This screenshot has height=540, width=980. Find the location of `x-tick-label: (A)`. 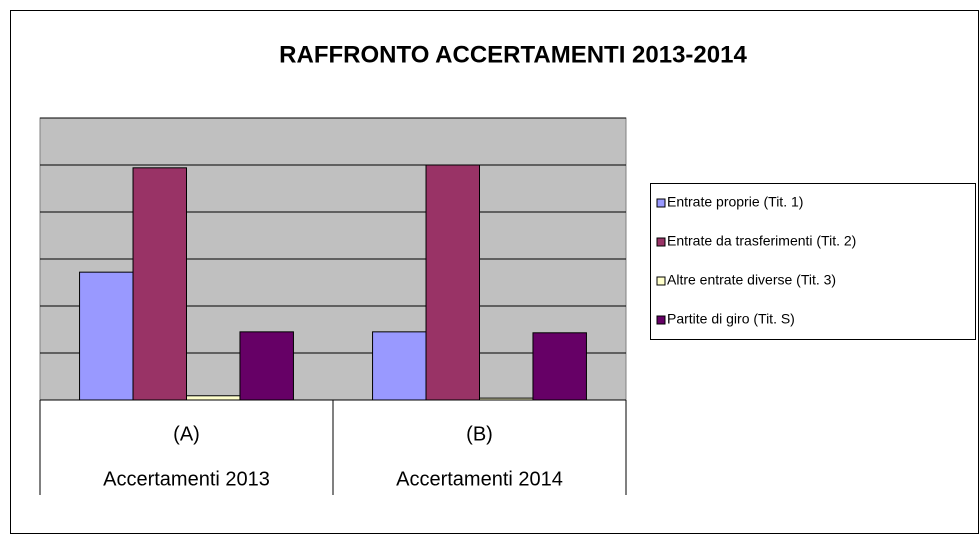

x-tick-label: (A) is located at coordinates (186, 434).